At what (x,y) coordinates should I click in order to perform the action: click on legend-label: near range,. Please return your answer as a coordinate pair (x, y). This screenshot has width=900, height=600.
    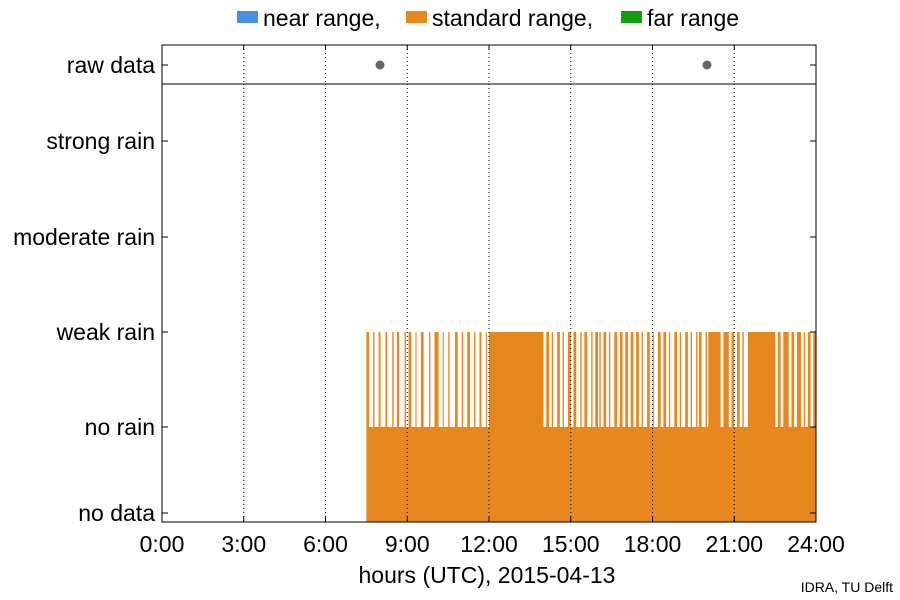
    Looking at the image, I should click on (322, 18).